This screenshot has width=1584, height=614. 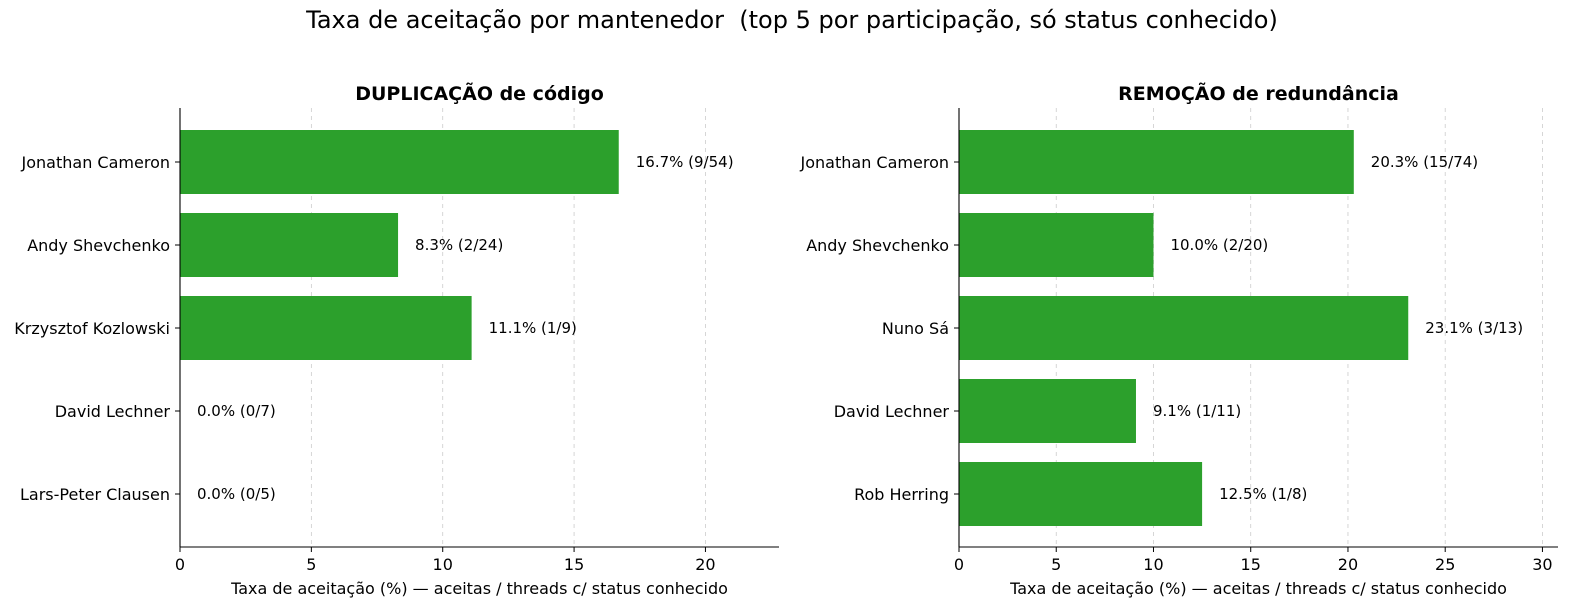 I want to click on x-tick-label: 30, so click(x=1542, y=564).